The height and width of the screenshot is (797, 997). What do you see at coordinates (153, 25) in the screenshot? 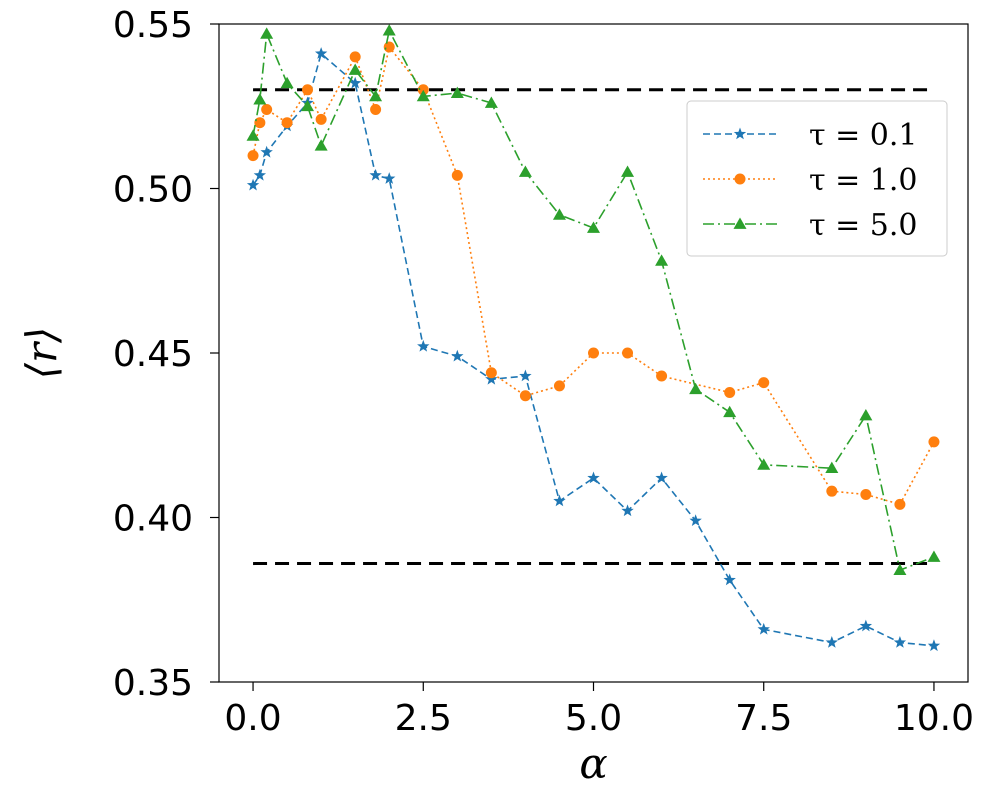
I see `y-tick-label: 0.55` at bounding box center [153, 25].